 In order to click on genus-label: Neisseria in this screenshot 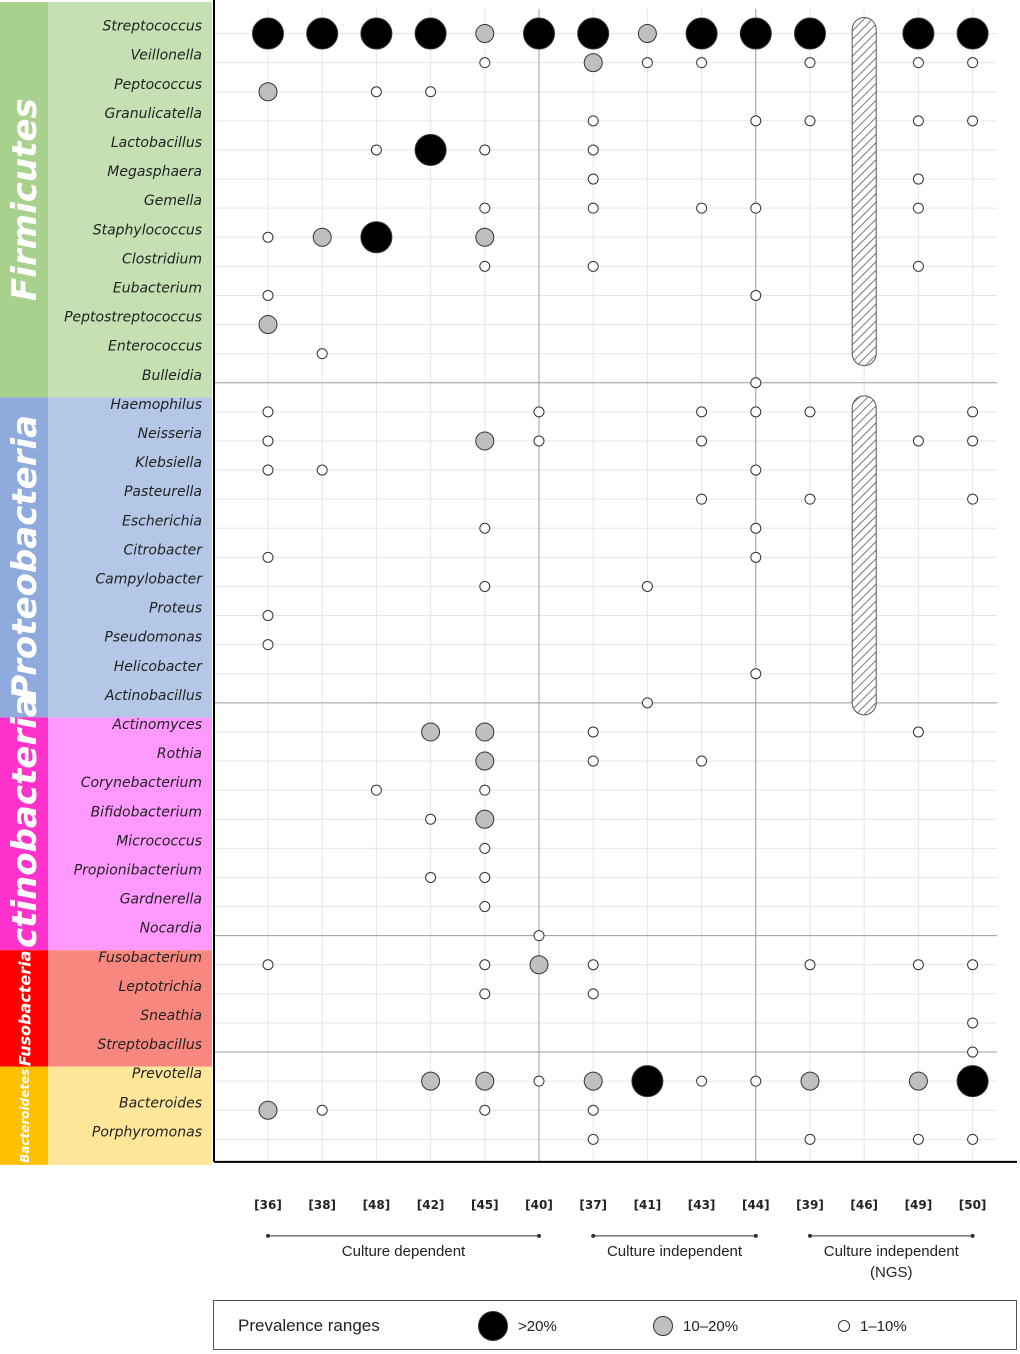, I will do `click(170, 434)`.